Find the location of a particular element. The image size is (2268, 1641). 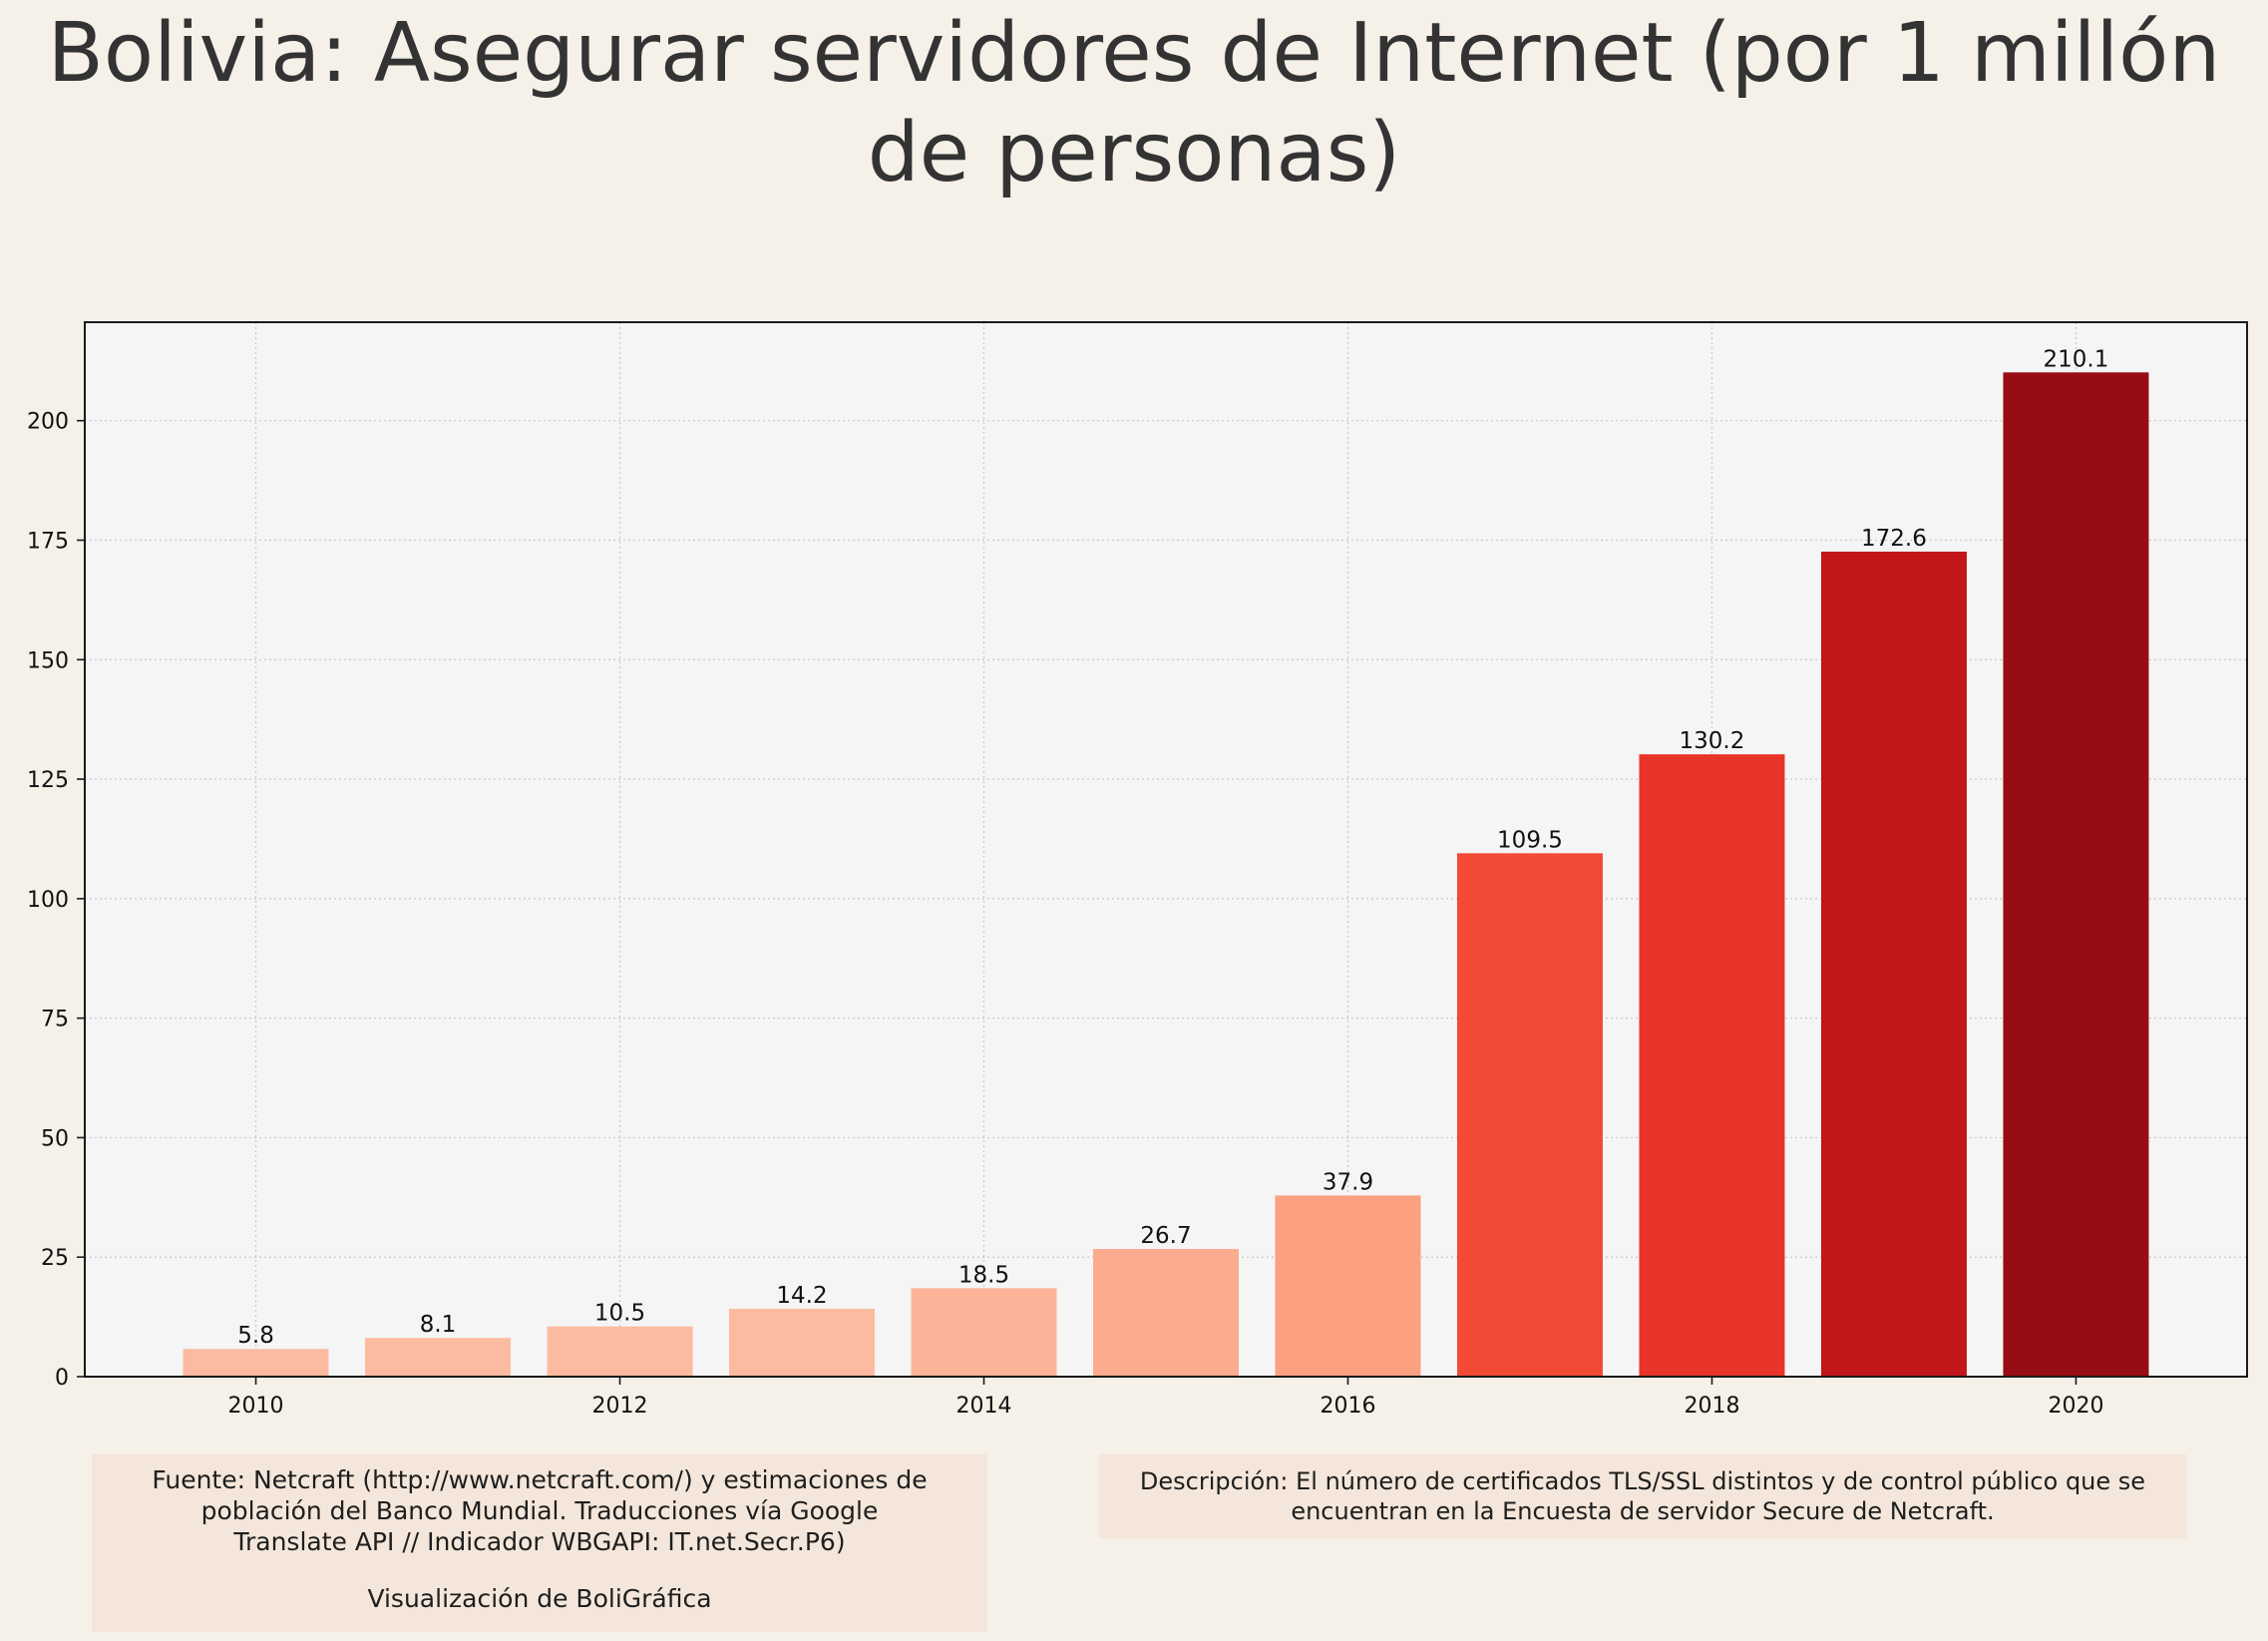

bar-2012 is located at coordinates (620, 1351).